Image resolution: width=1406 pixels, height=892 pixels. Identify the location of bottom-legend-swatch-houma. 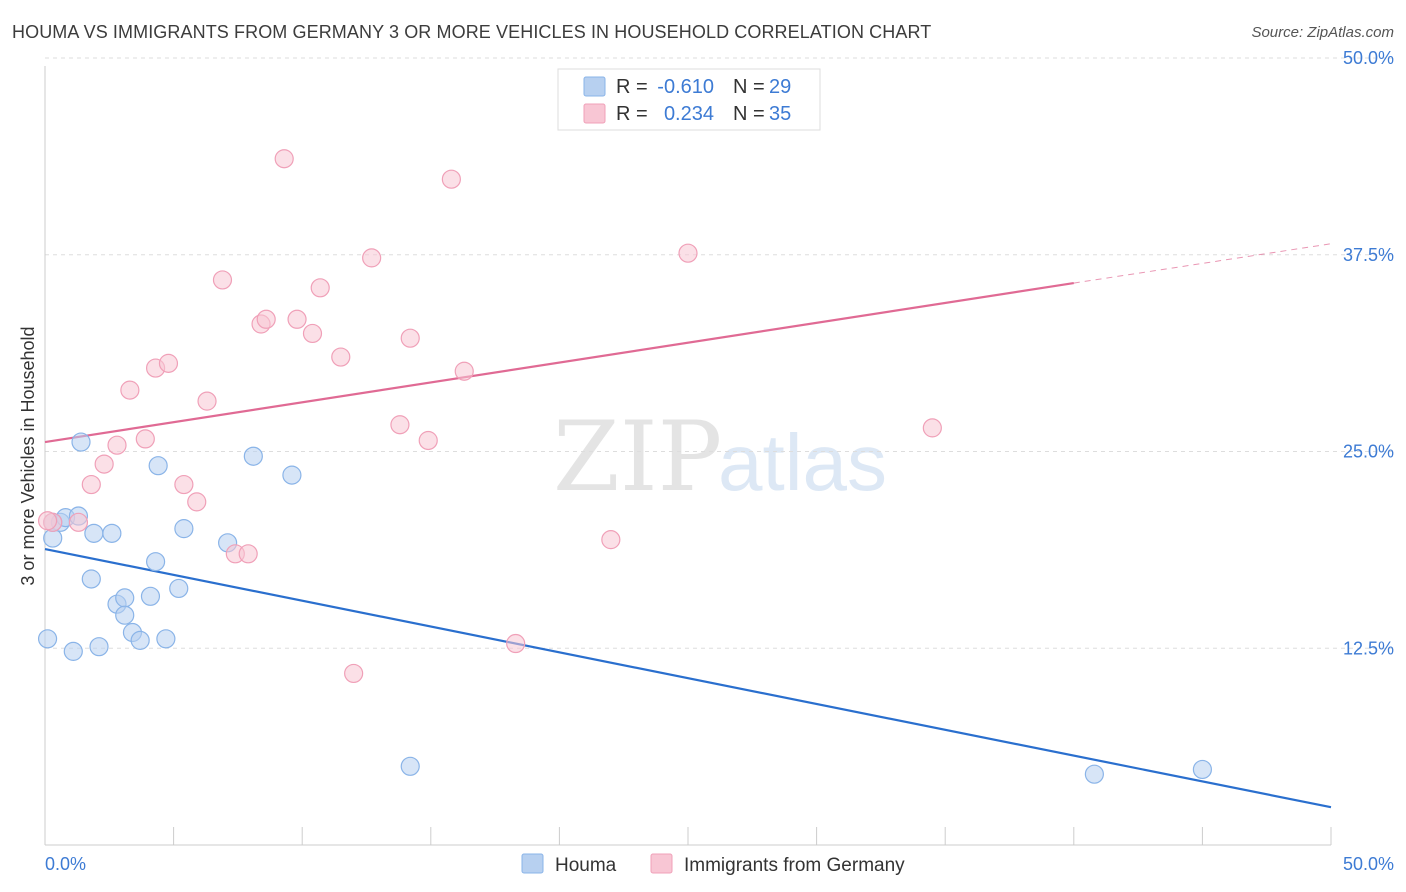
(532, 863).